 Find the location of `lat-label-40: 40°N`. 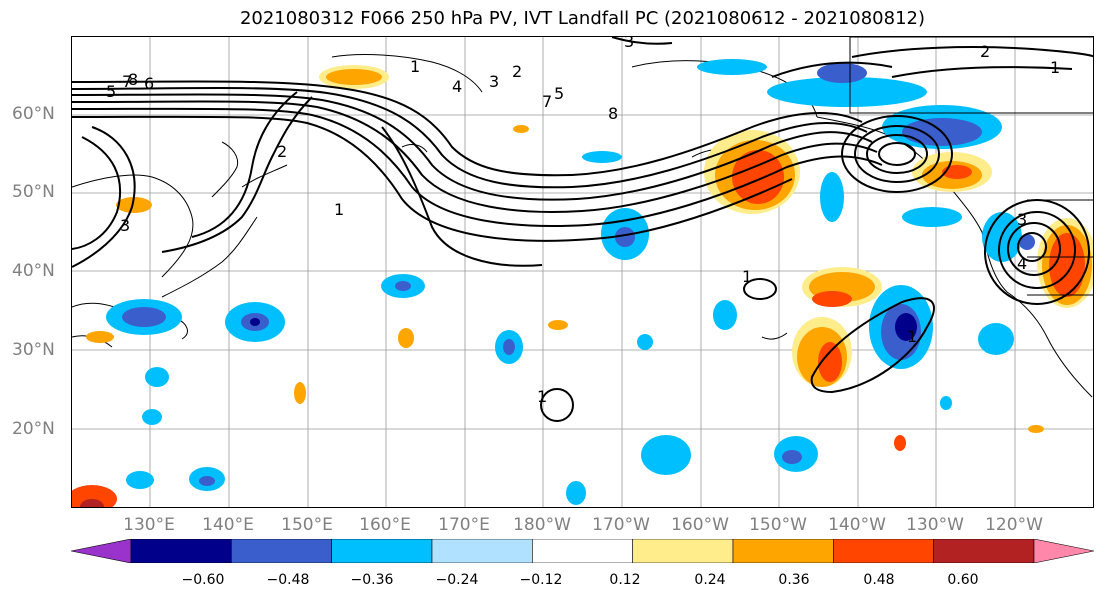

lat-label-40: 40°N is located at coordinates (33, 271).